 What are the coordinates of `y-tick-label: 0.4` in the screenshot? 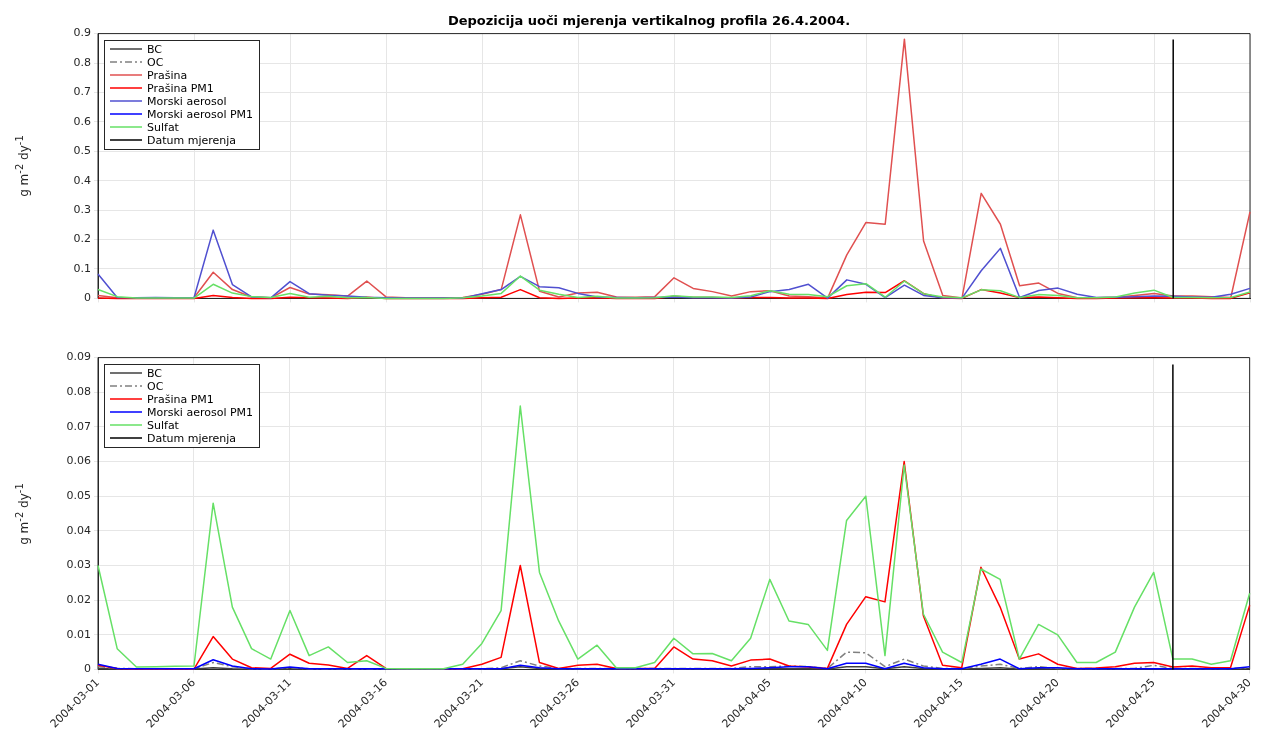 It's located at (82, 180).